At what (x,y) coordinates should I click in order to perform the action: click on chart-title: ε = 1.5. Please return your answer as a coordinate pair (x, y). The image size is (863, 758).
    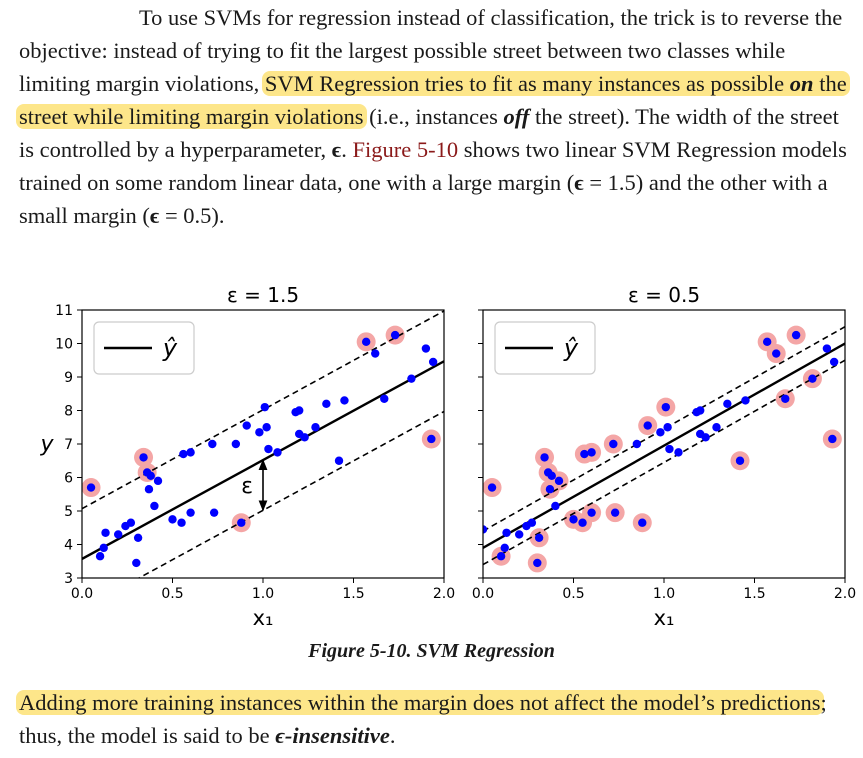
    Looking at the image, I should click on (263, 295).